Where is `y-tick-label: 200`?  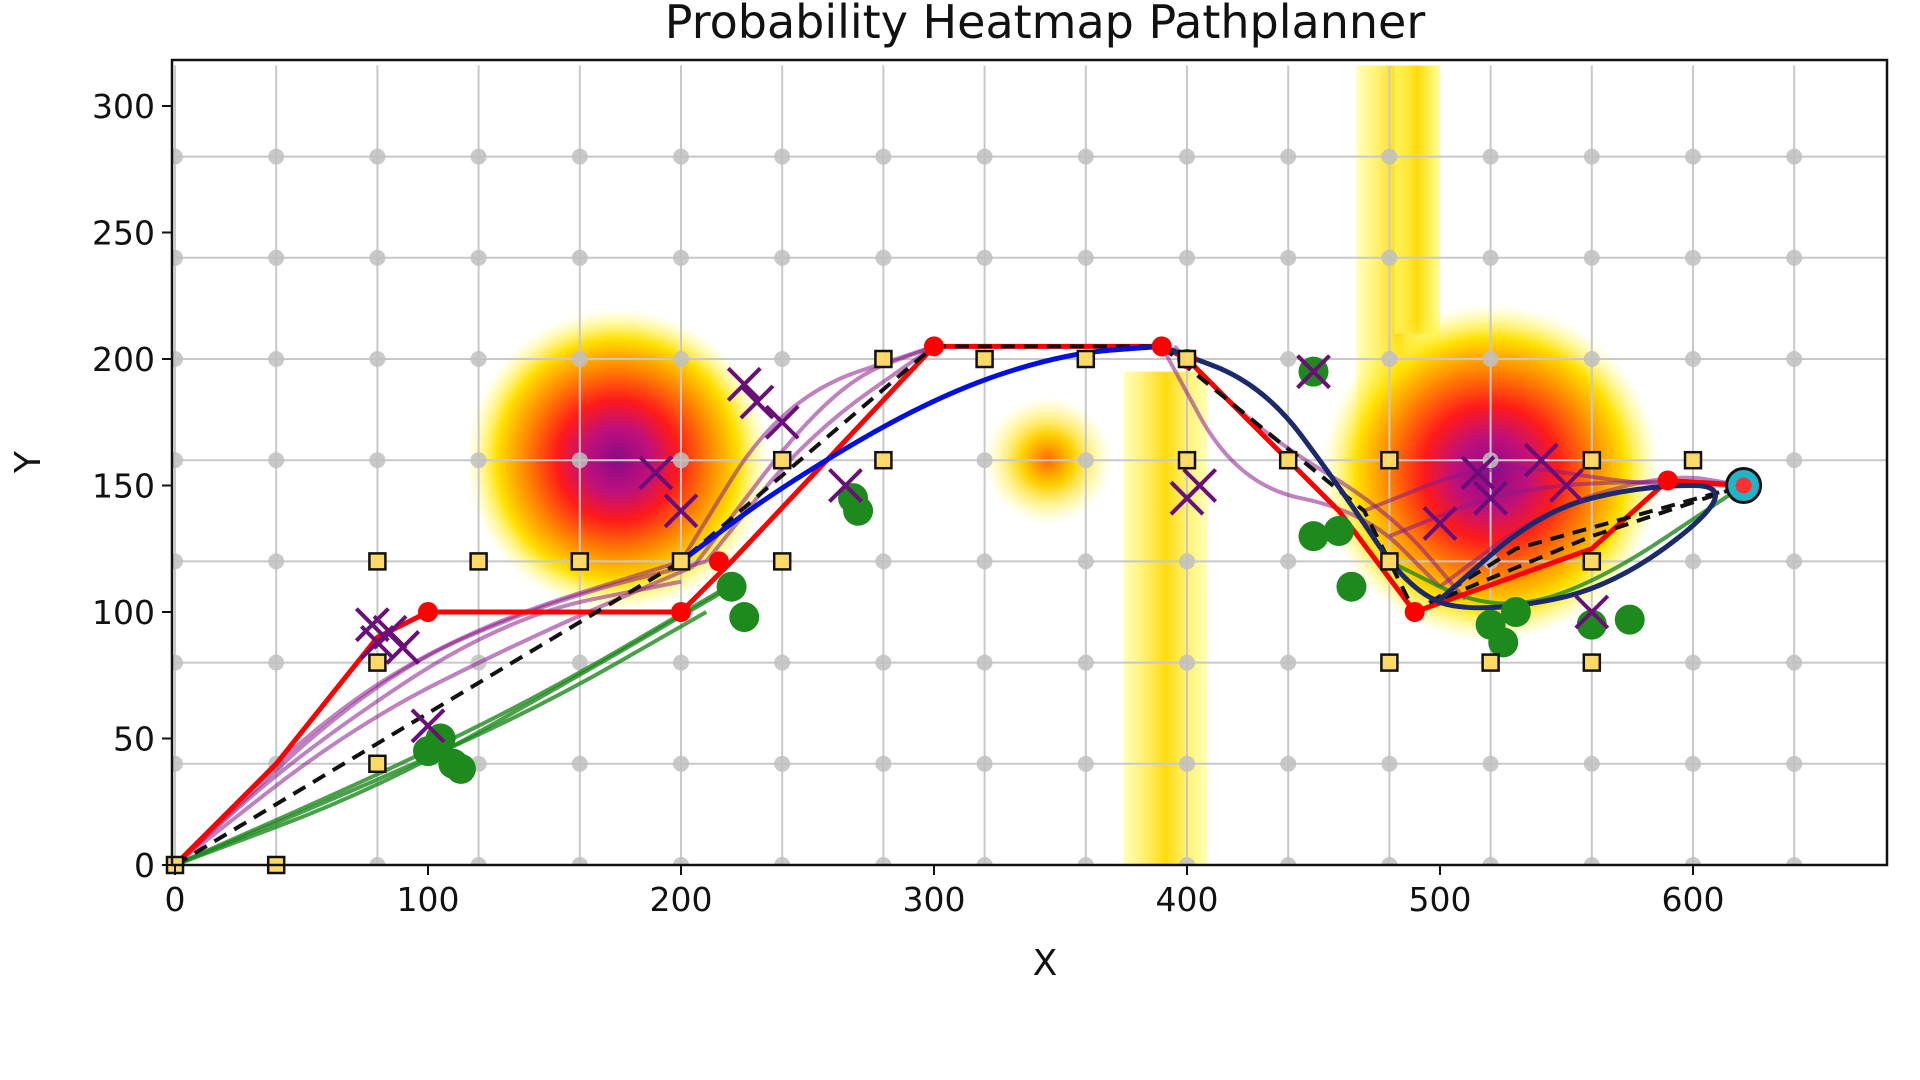 y-tick-label: 200 is located at coordinates (123, 359).